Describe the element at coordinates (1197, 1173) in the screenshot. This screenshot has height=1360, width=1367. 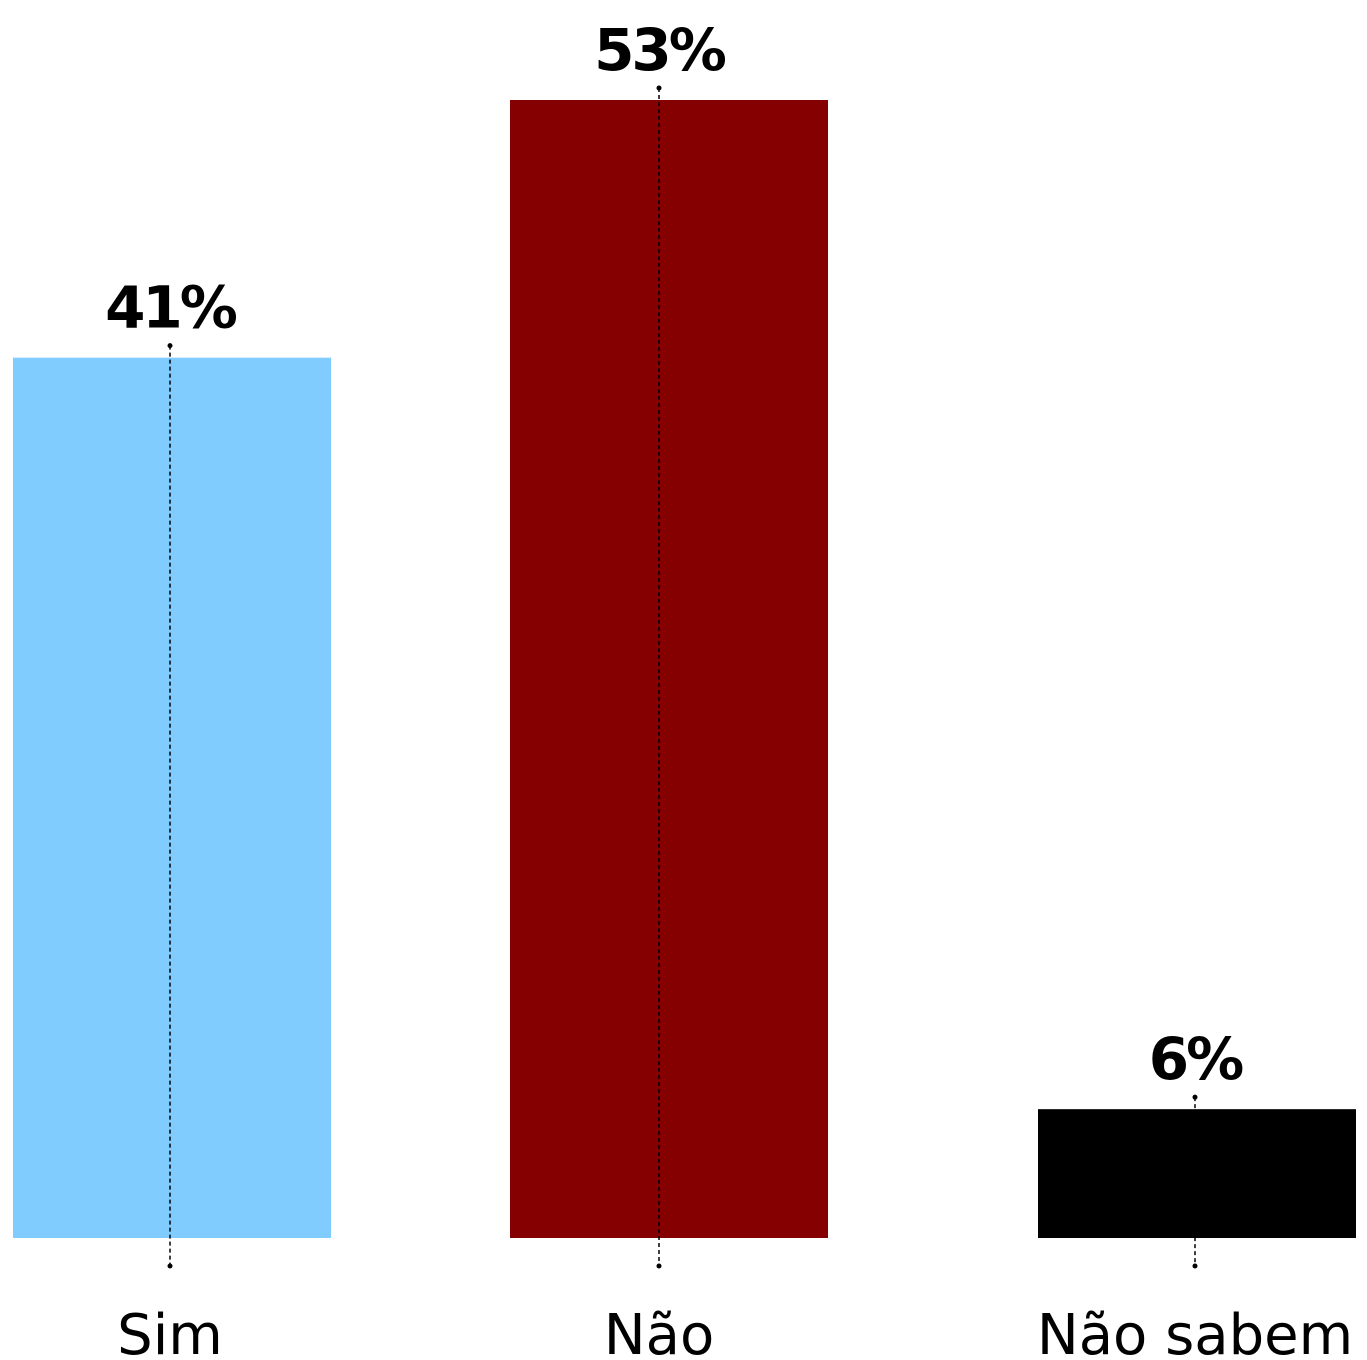
I see `bar` at that location.